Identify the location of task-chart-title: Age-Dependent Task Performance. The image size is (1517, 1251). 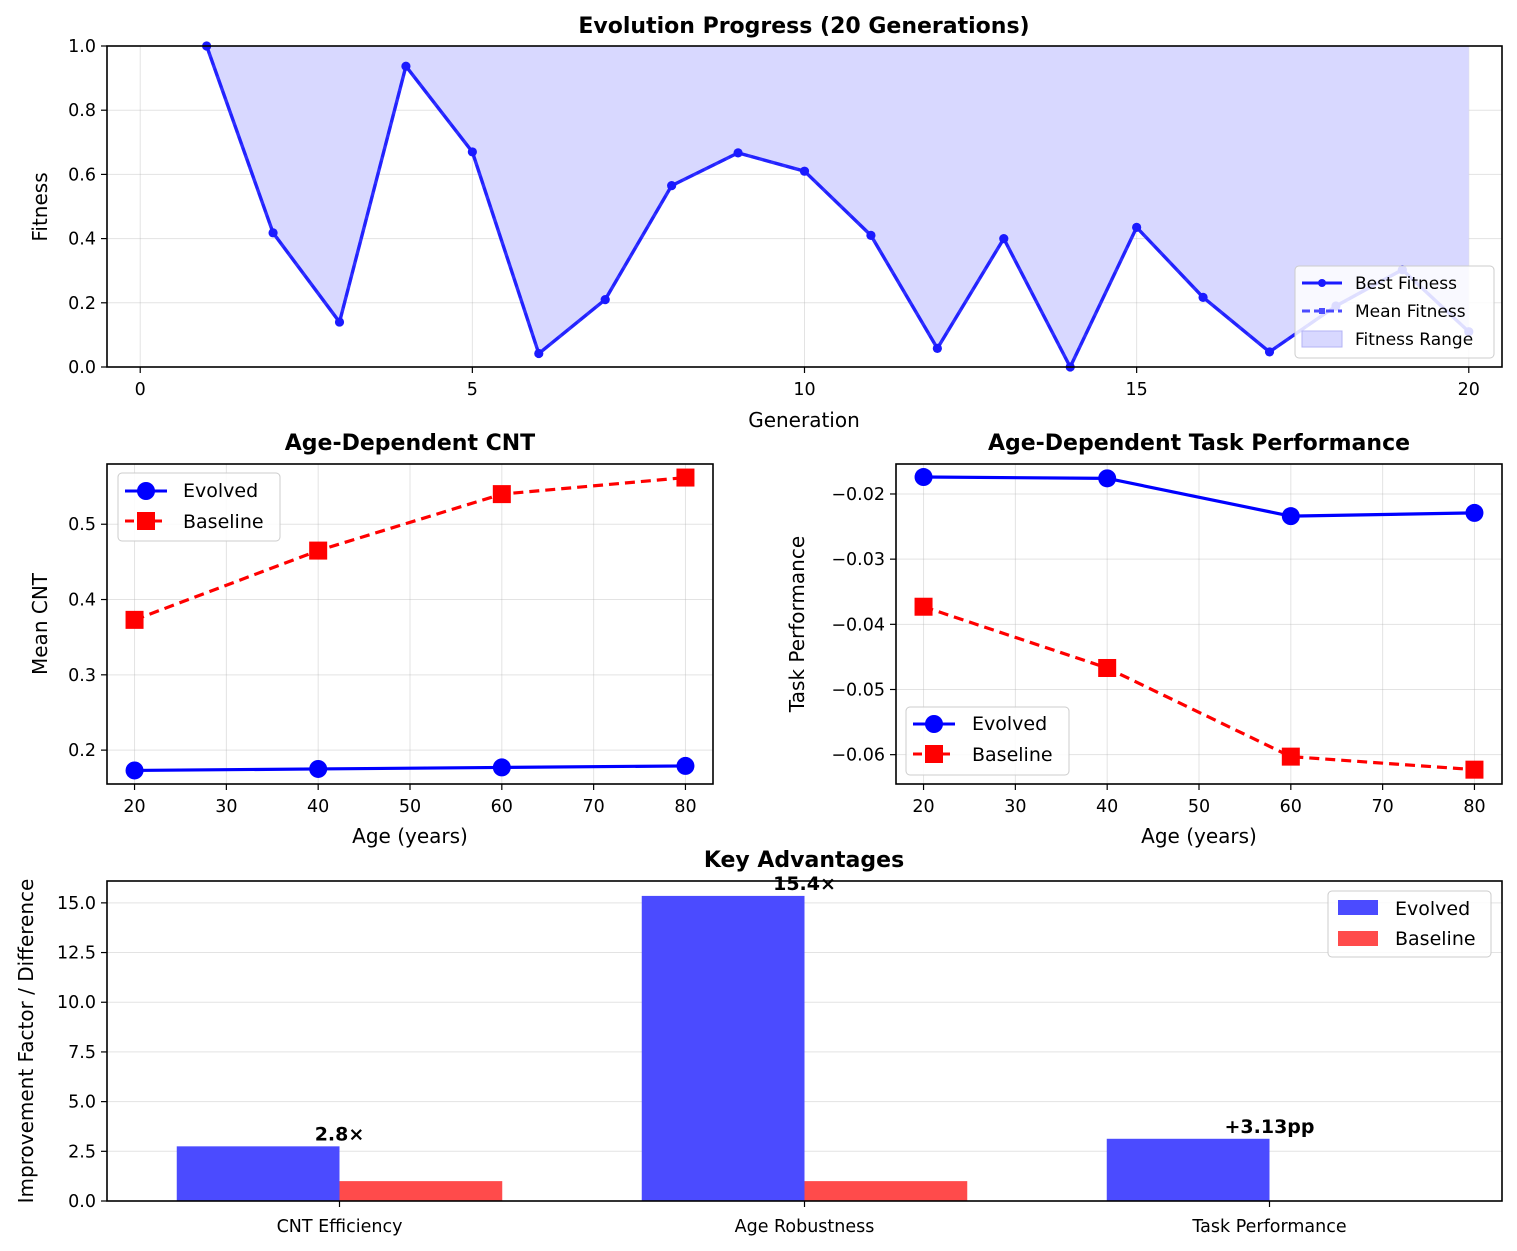
(1199, 443).